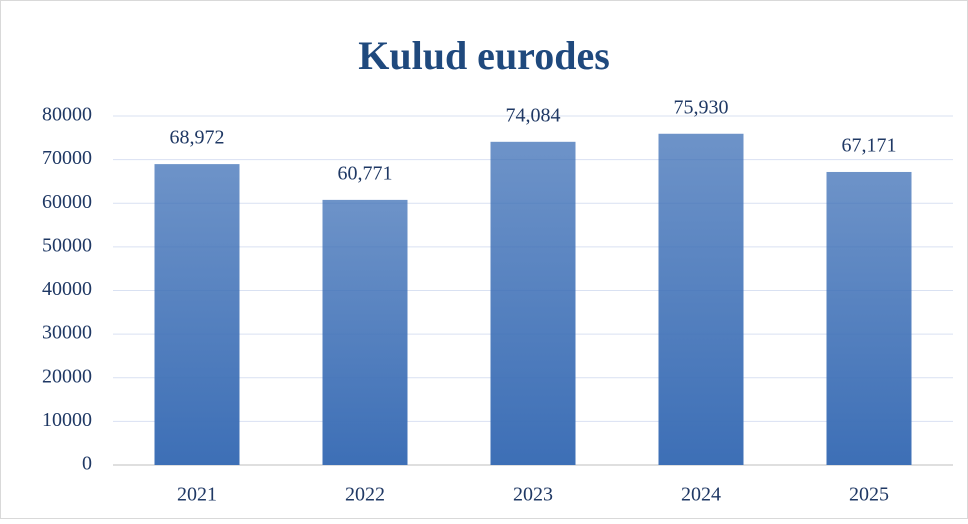 This screenshot has height=524, width=968. Describe the element at coordinates (67, 115) in the screenshot. I see `y-tick-label: 80000` at that location.